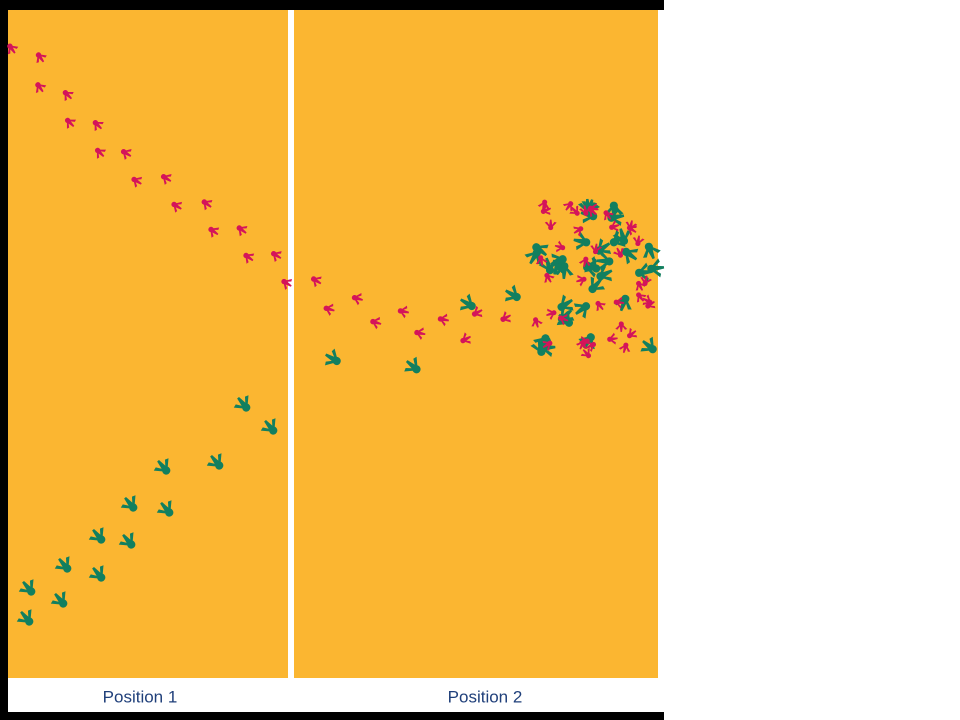 The height and width of the screenshot is (720, 960). What do you see at coordinates (332, 5) in the screenshot?
I see `top-border` at bounding box center [332, 5].